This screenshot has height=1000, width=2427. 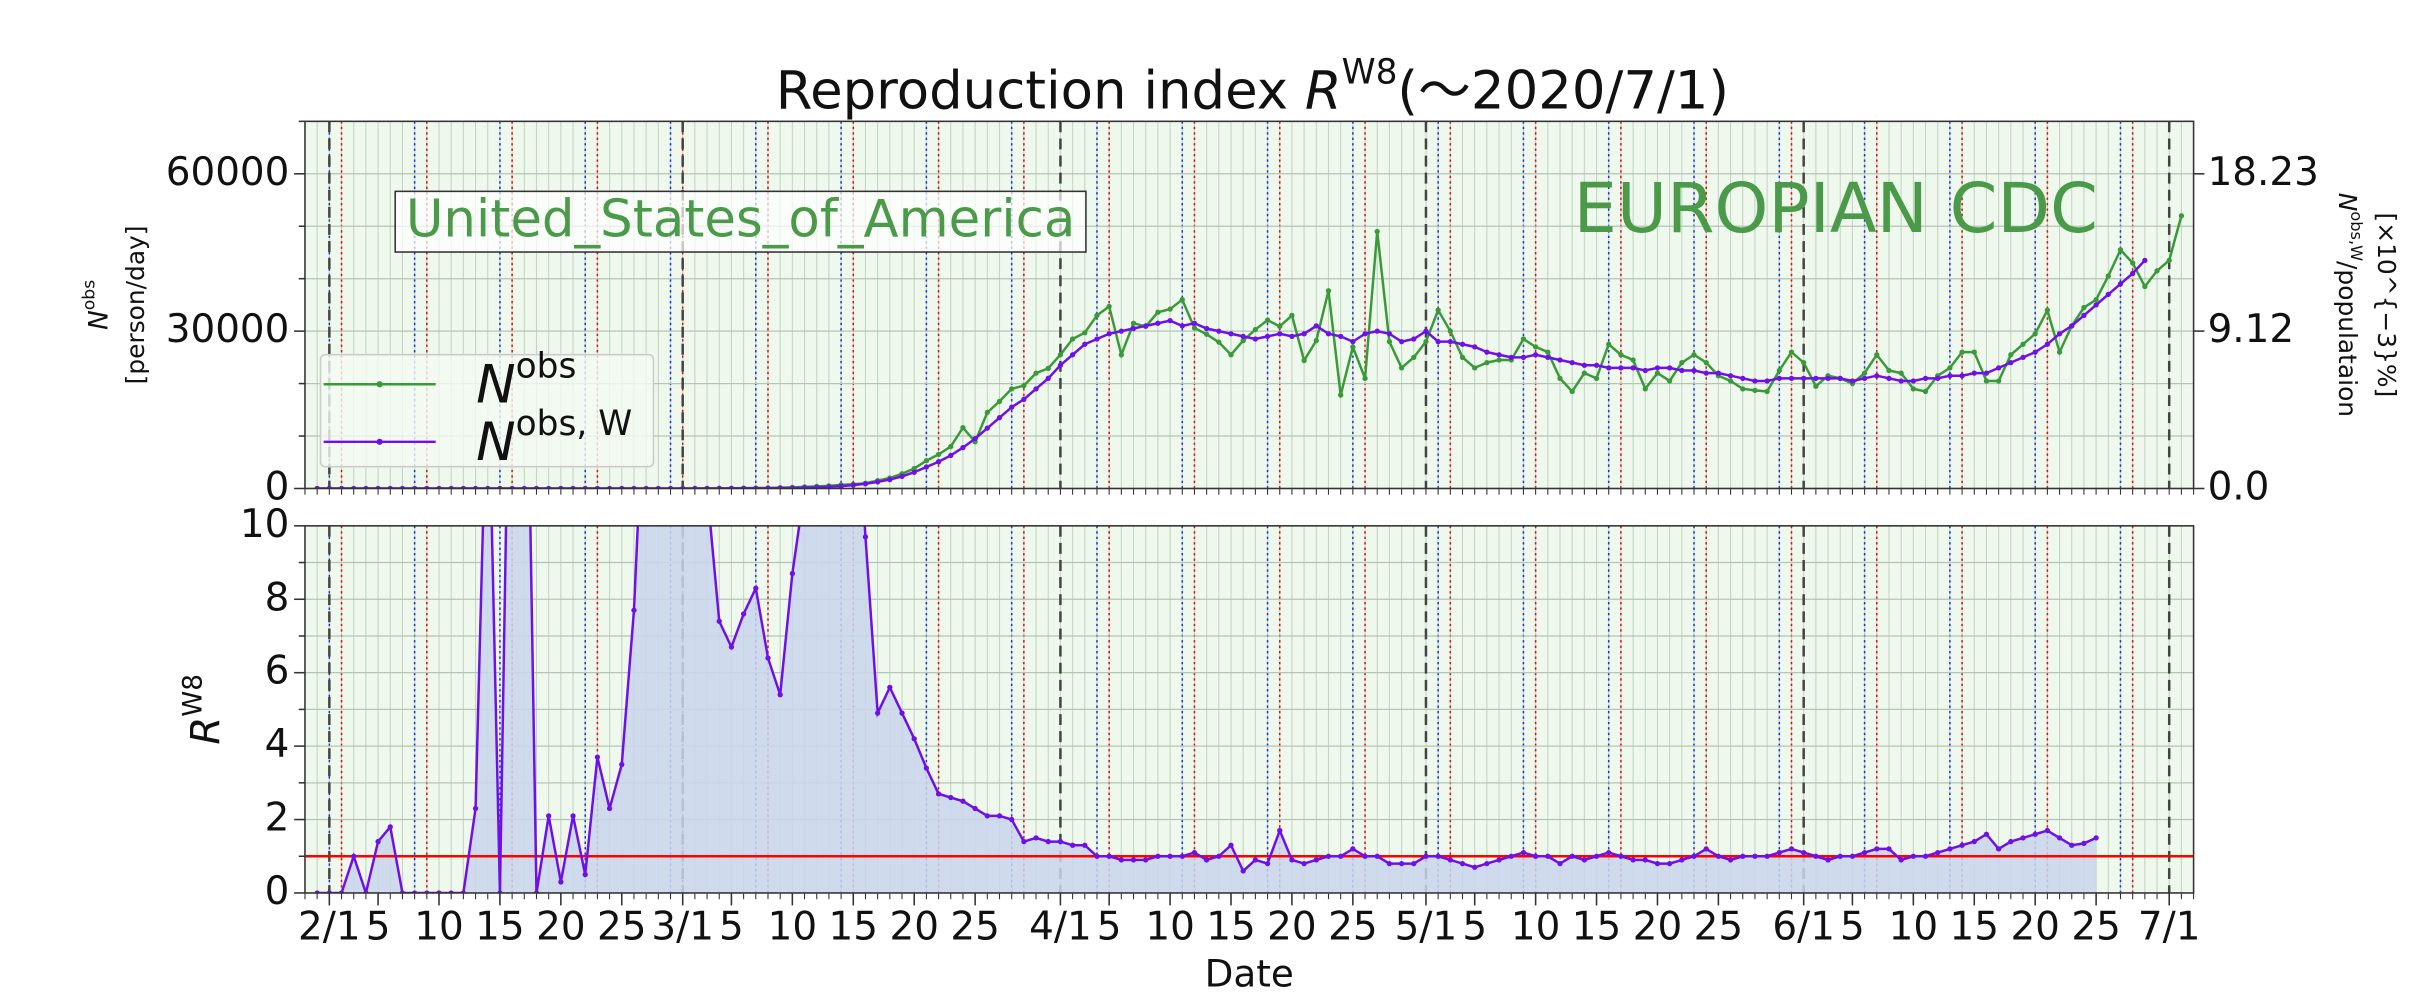 What do you see at coordinates (277, 486) in the screenshot?
I see `y-tick-label: 0` at bounding box center [277, 486].